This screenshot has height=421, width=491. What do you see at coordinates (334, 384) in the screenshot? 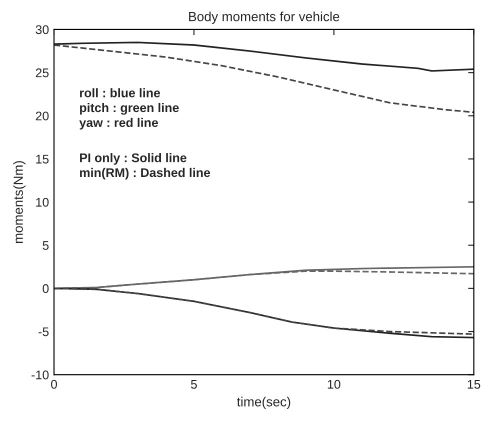
I see `x-tick-label: 10` at bounding box center [334, 384].